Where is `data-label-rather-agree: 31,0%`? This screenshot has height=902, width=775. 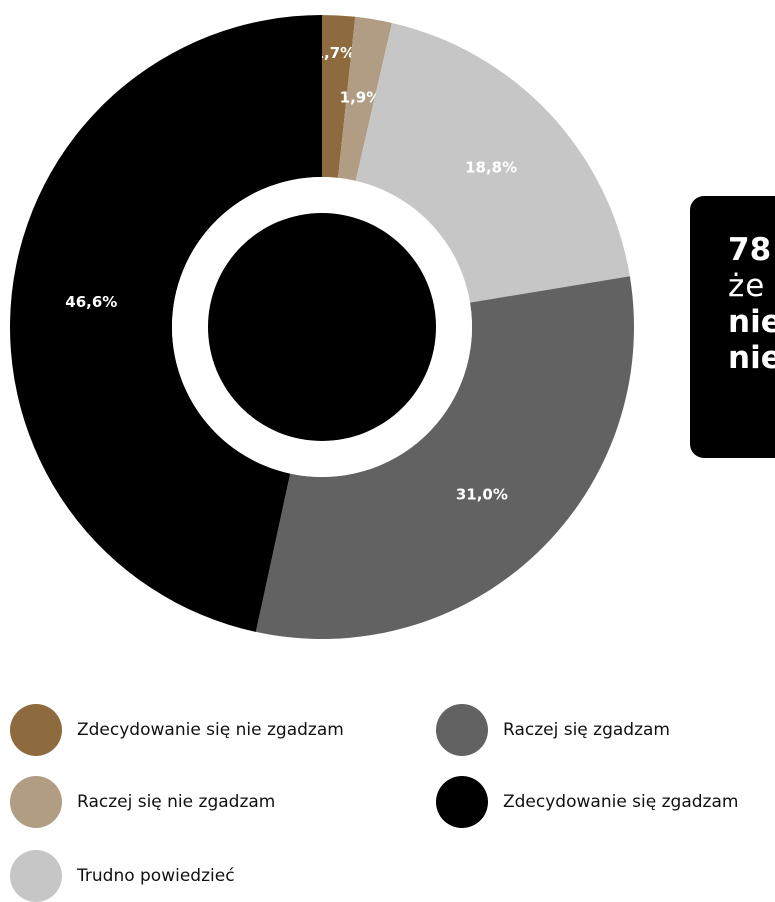
data-label-rather-agree: 31,0% is located at coordinates (482, 495).